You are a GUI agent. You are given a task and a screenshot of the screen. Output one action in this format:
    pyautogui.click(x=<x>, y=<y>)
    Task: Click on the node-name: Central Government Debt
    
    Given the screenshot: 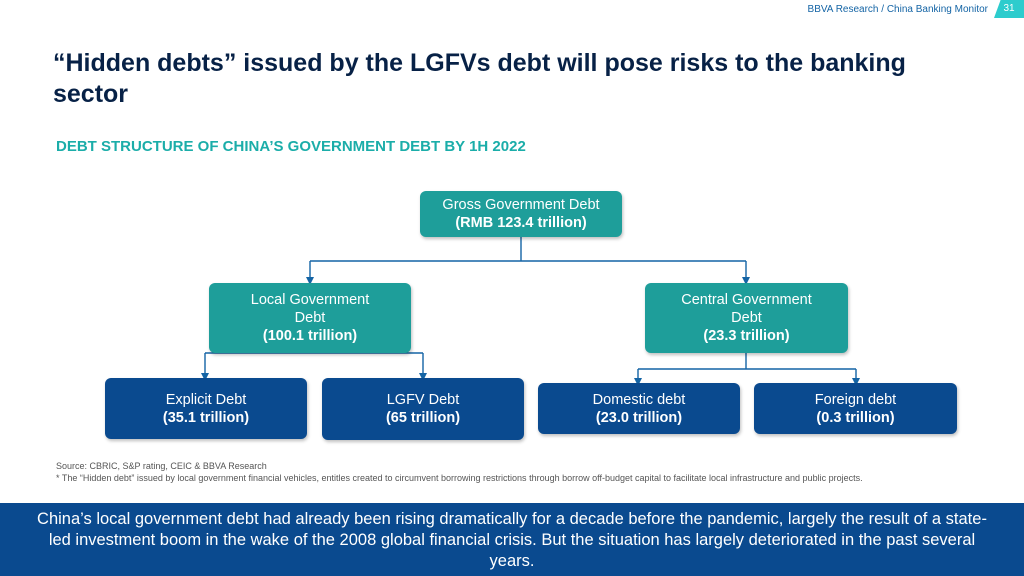 What is the action you would take?
    pyautogui.click(x=746, y=309)
    